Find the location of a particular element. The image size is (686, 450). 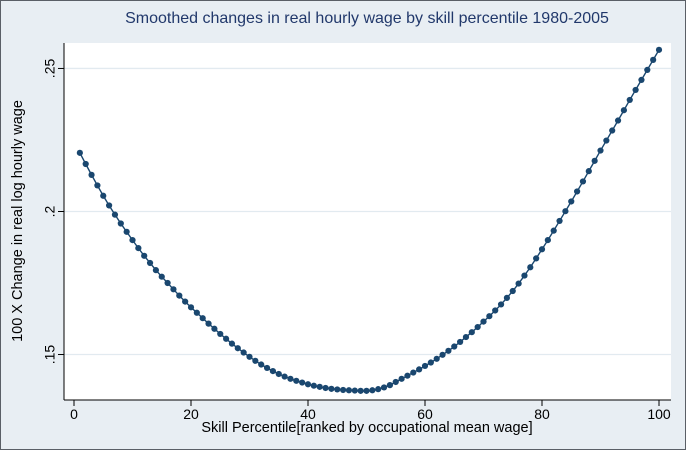

x-tick-label: 20 is located at coordinates (191, 414).